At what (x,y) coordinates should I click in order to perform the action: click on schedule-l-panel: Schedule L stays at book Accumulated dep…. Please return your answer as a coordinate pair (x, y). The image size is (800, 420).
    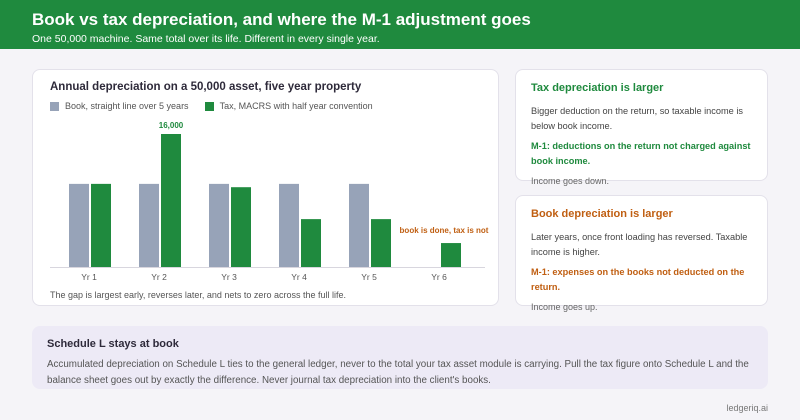
    Looking at the image, I should click on (400, 357).